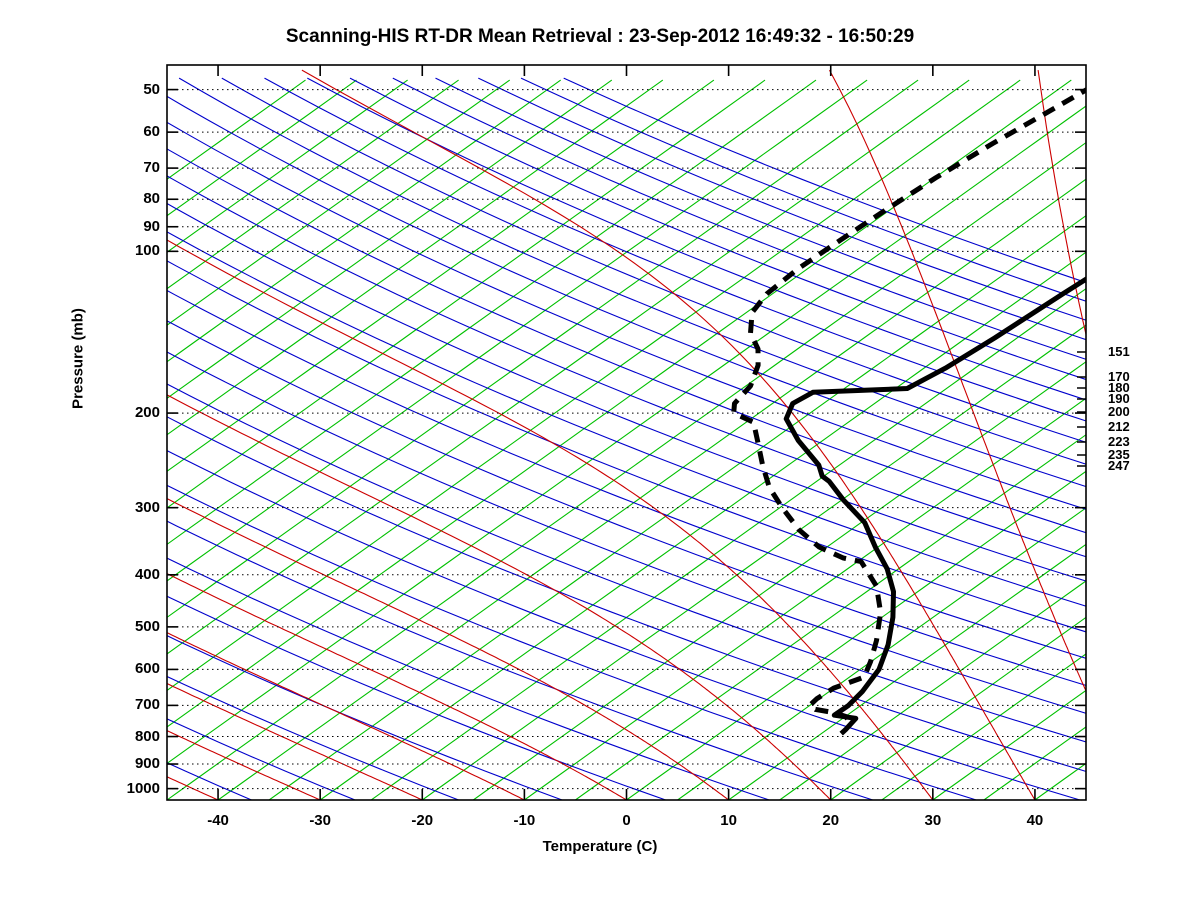 This screenshot has height=900, width=1200. I want to click on right-tick-170: 170, so click(1119, 376).